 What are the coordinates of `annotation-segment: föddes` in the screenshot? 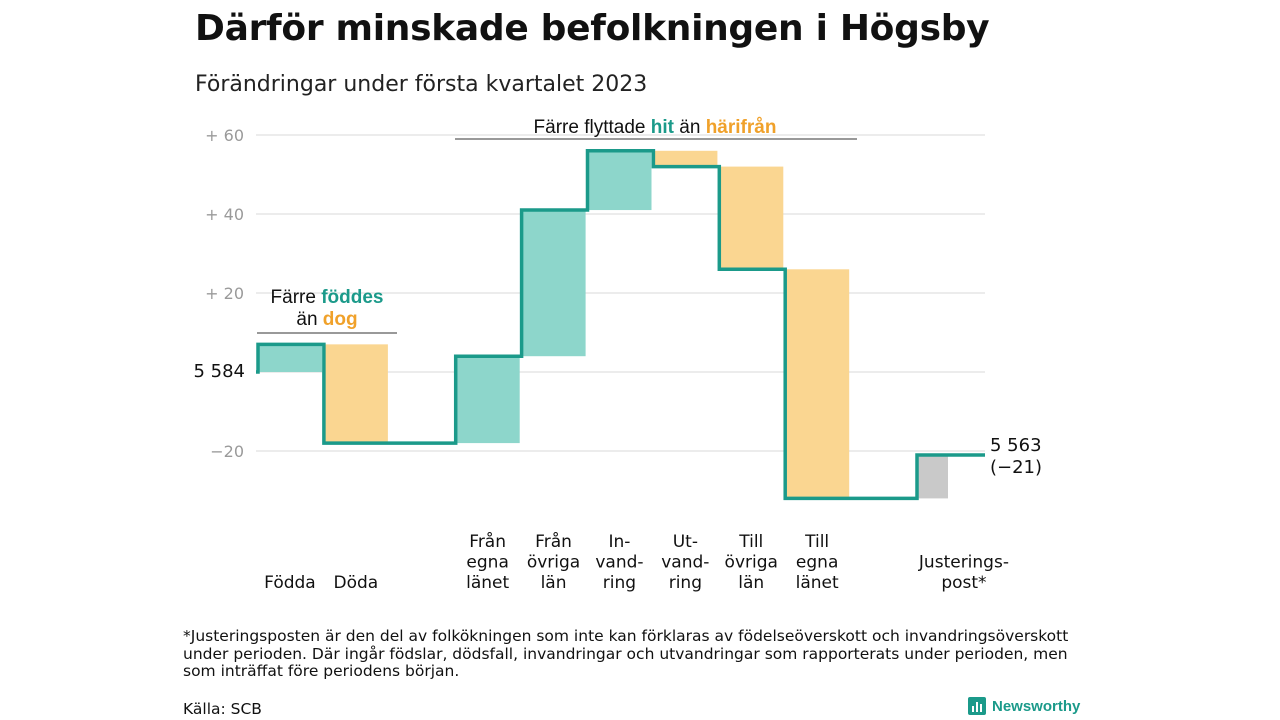 It's located at (352, 297).